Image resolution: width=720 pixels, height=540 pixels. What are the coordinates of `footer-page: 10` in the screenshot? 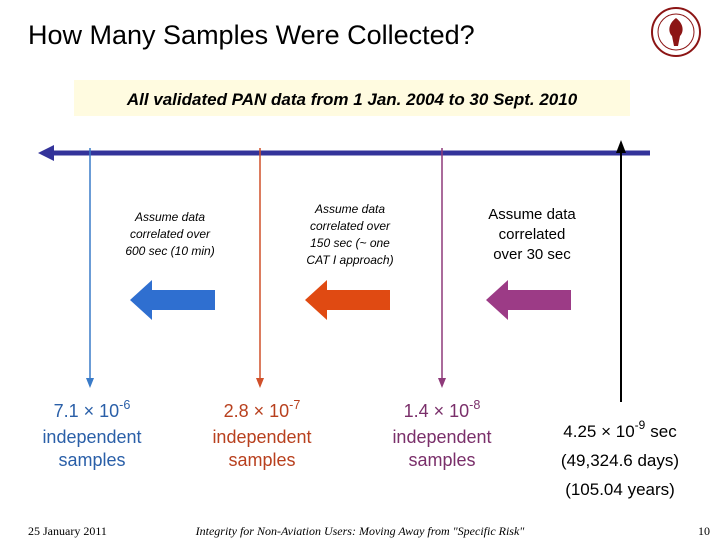 It's located at (704, 531).